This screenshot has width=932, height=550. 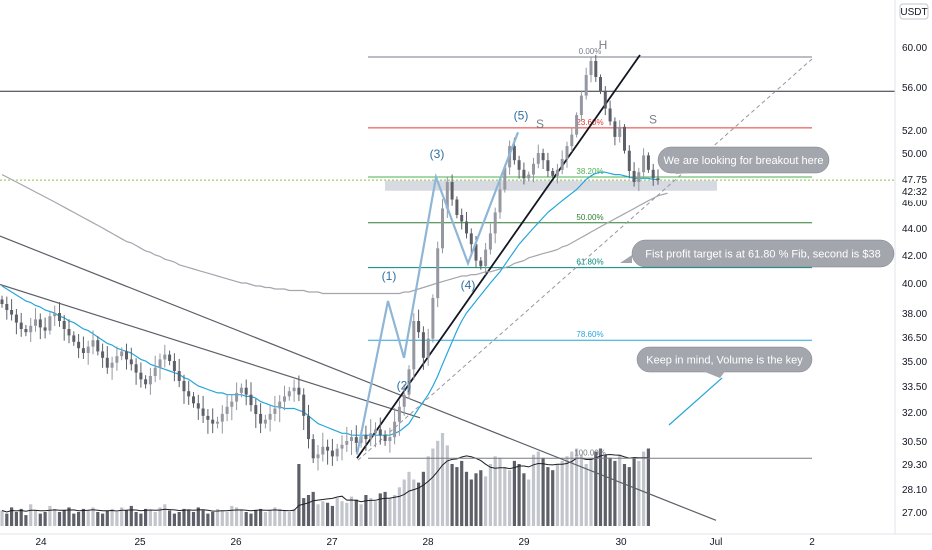 I want to click on date-tick-label: 26, so click(x=236, y=542).